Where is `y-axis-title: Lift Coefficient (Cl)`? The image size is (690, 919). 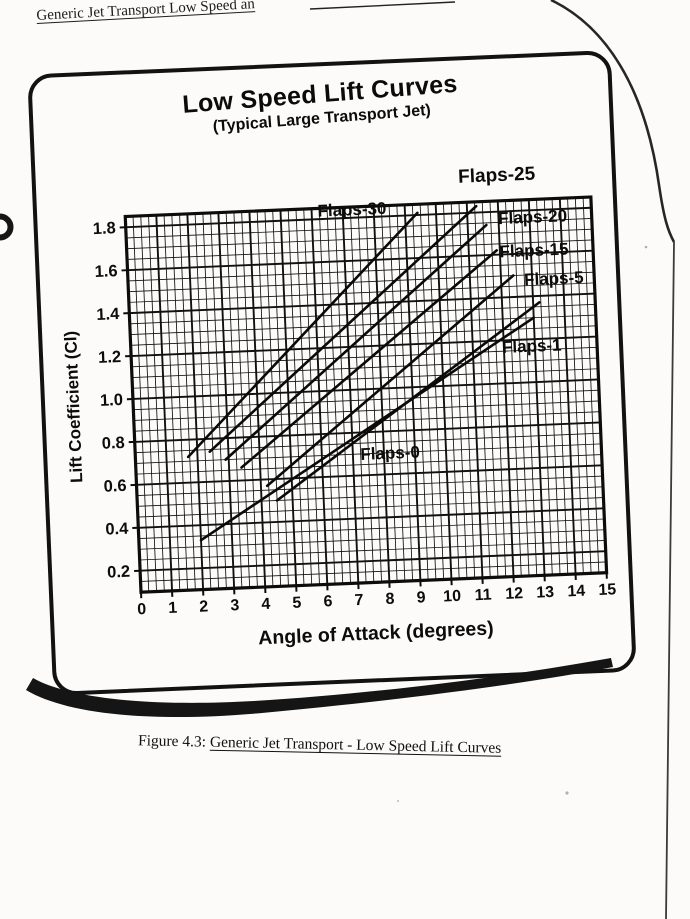 y-axis-title: Lift Coefficient (Cl) is located at coordinates (73, 406).